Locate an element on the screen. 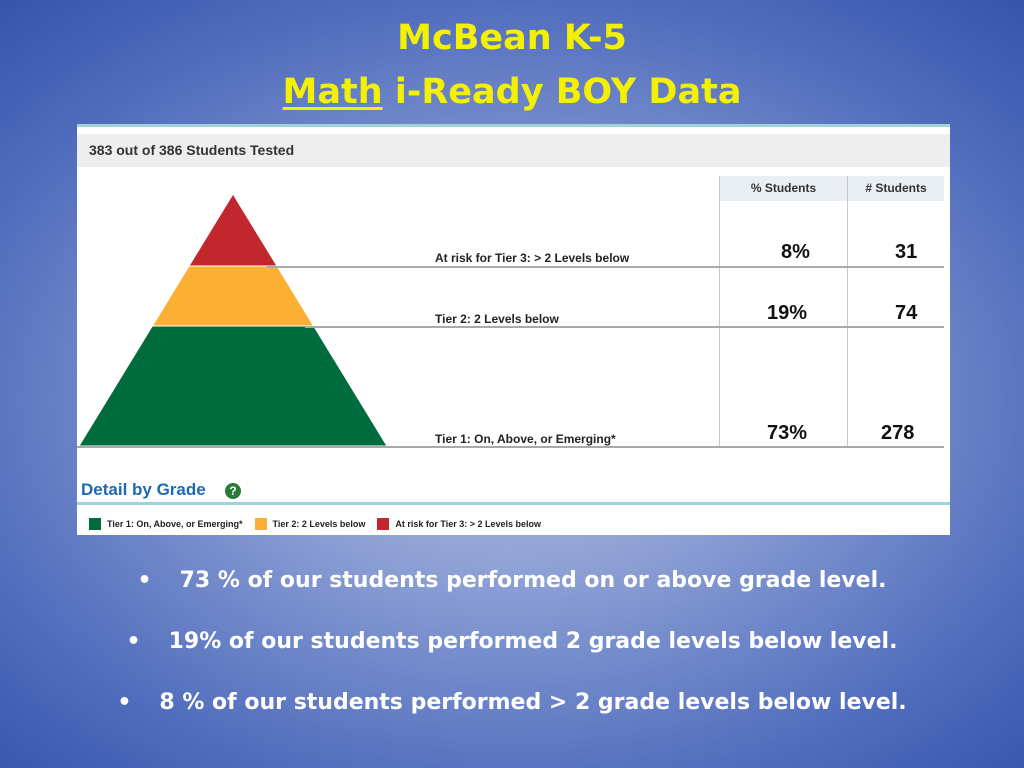  title-rest: i-Ready BOY Data is located at coordinates (562, 92).